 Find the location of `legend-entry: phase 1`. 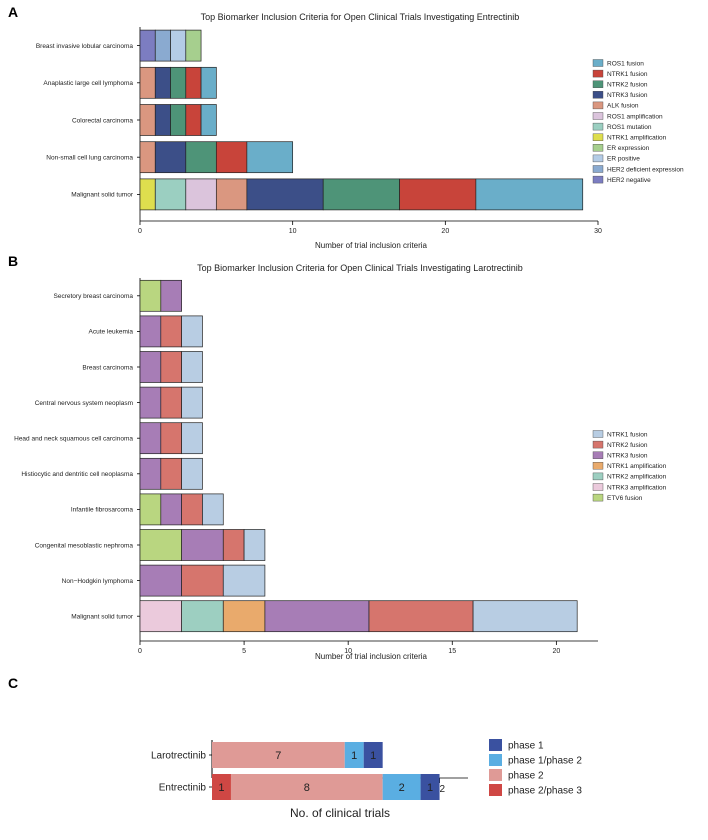

legend-entry: phase 1 is located at coordinates (526, 746).